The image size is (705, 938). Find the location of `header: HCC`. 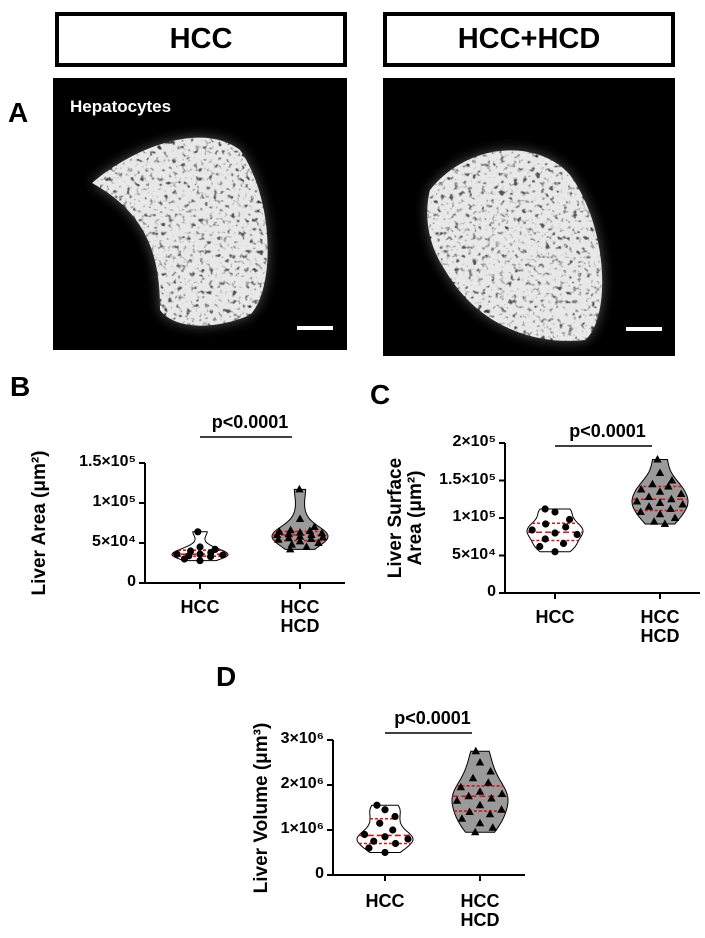

header: HCC is located at coordinates (201, 39).